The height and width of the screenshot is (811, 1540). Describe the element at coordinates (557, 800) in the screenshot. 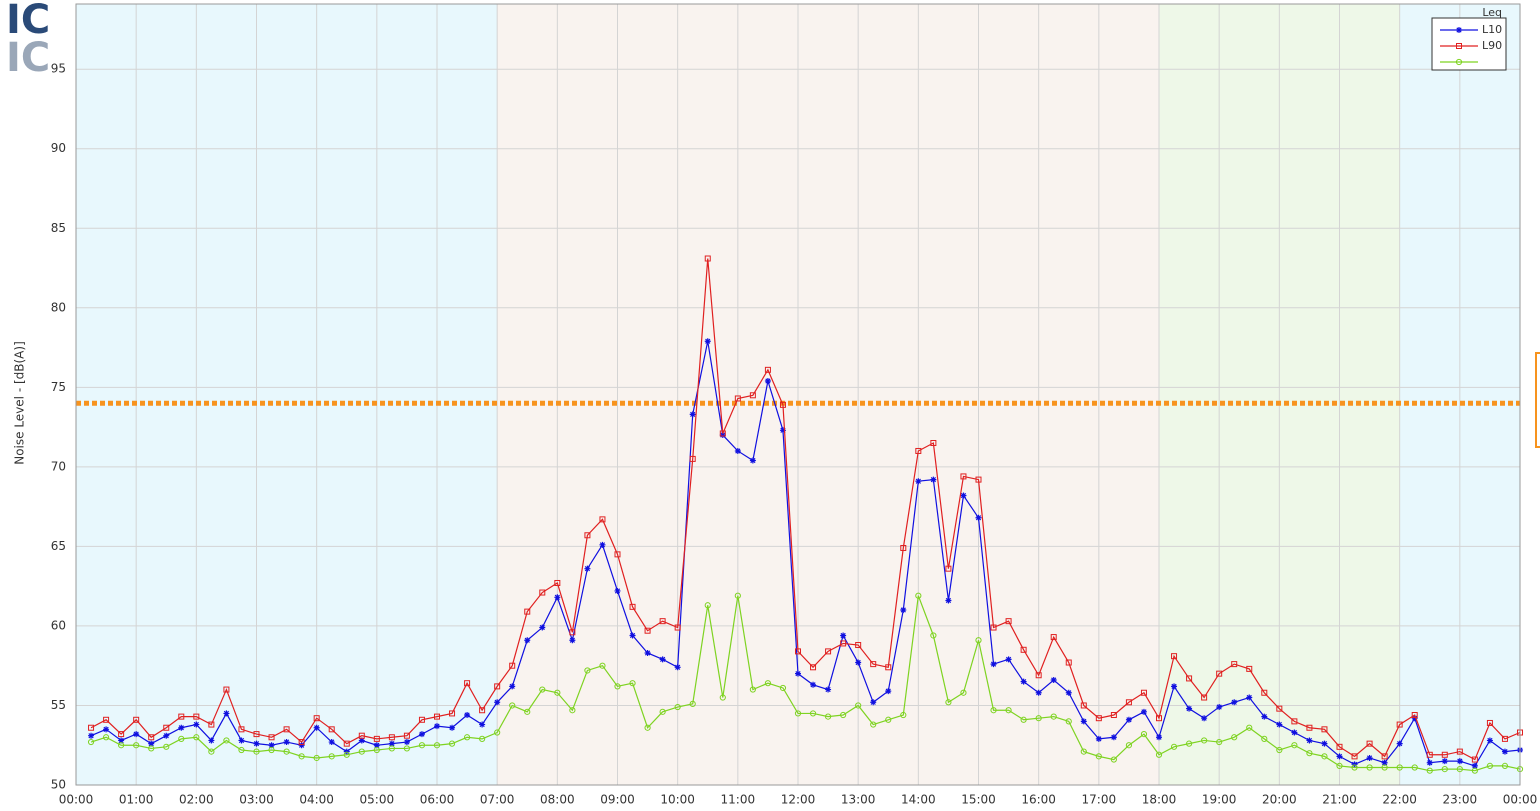

I see `x-tick-label: 08:00` at that location.